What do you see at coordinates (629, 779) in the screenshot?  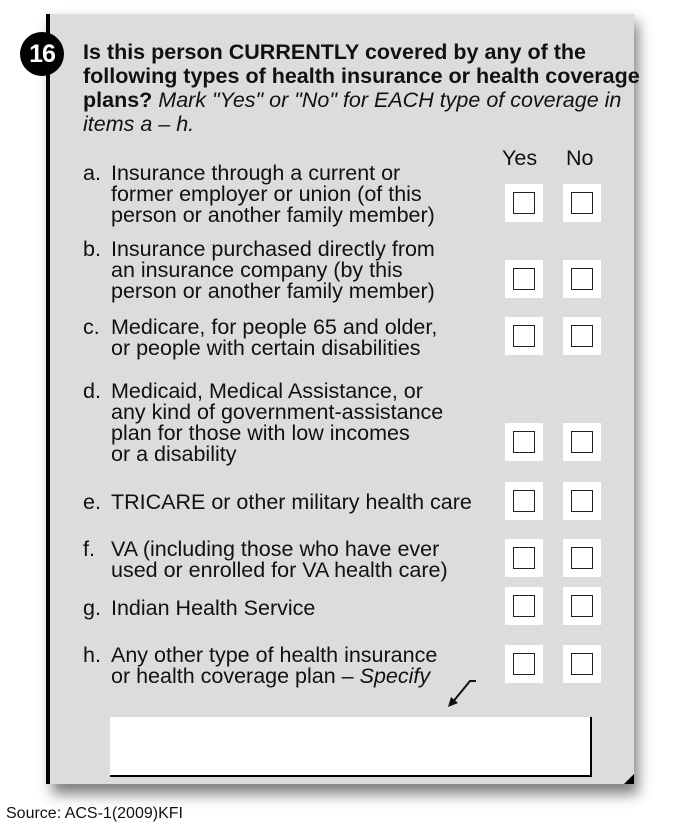 I see `panel-corner-mark` at bounding box center [629, 779].